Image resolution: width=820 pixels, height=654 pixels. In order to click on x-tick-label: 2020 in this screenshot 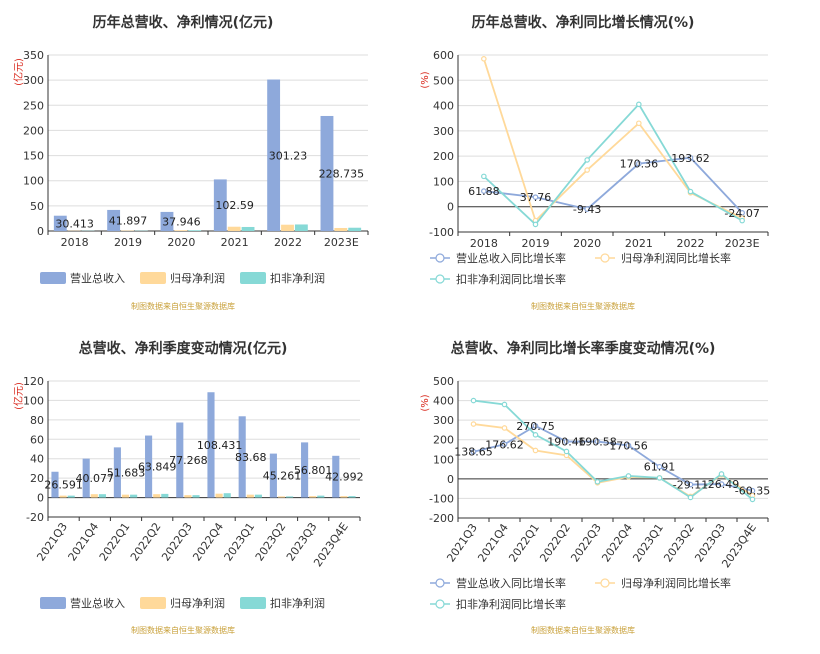, I will do `click(181, 242)`.